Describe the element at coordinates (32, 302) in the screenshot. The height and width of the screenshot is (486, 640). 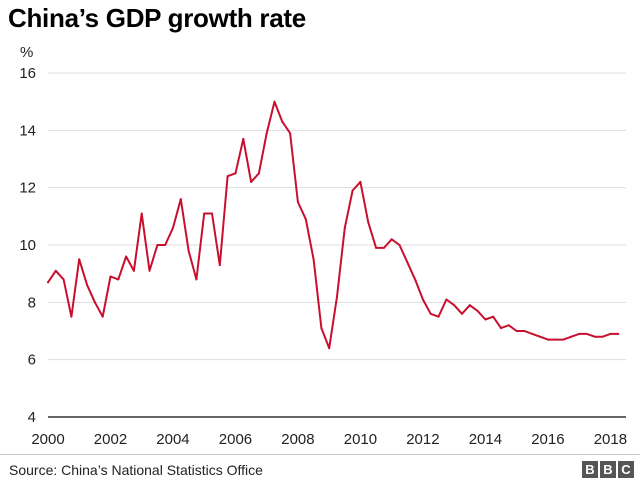
I see `y-tick-label: 8` at that location.